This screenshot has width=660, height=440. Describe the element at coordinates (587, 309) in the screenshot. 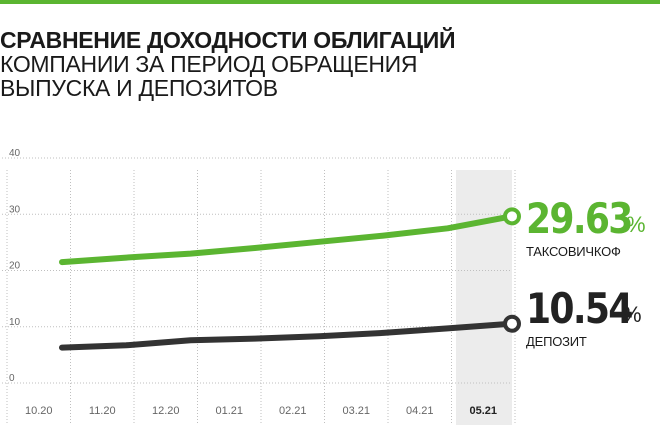

I see `deposit-value-block: 10.54 %` at that location.